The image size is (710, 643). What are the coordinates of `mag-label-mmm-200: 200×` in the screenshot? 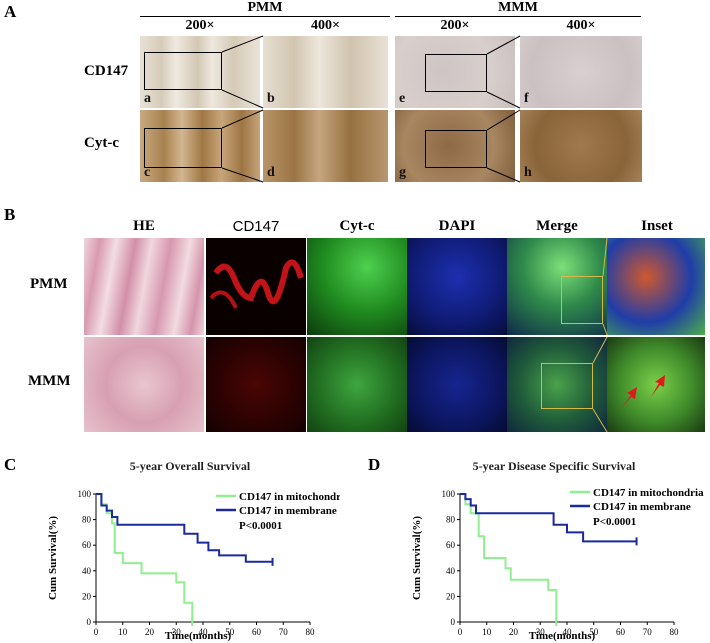 It's located at (455, 25).